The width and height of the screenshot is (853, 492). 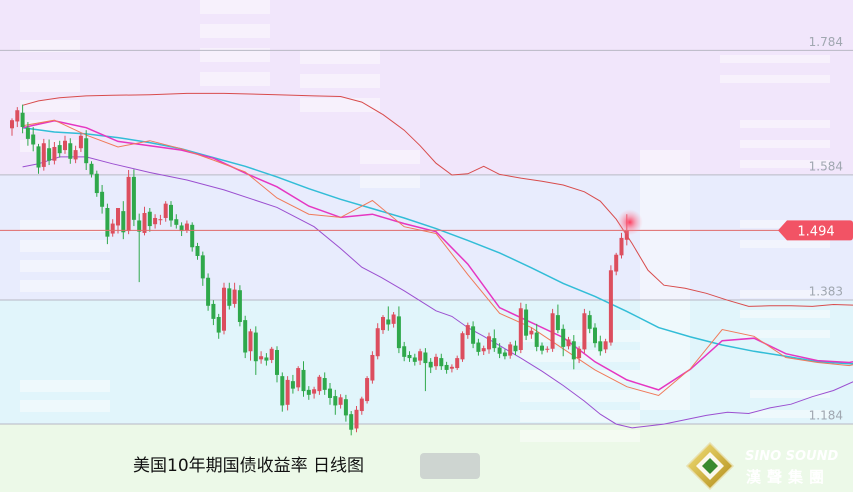 I want to click on y-tick-label-2: 1.383, so click(x=826, y=292).